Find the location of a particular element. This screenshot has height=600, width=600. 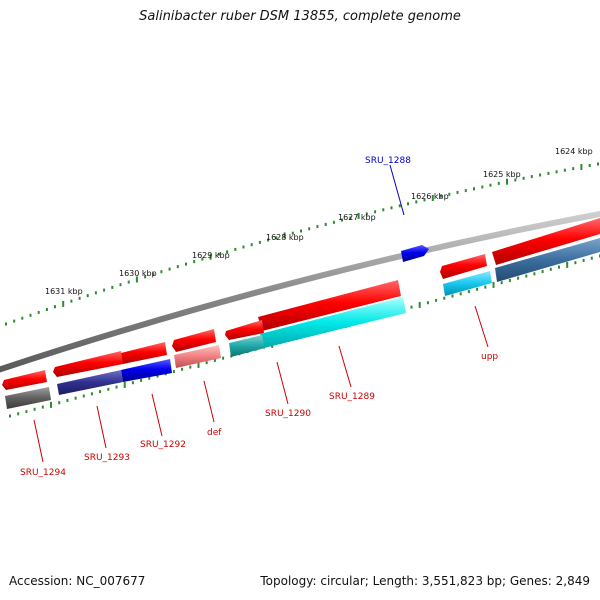

gene-arrow-sru1294 is located at coordinates (24, 380).